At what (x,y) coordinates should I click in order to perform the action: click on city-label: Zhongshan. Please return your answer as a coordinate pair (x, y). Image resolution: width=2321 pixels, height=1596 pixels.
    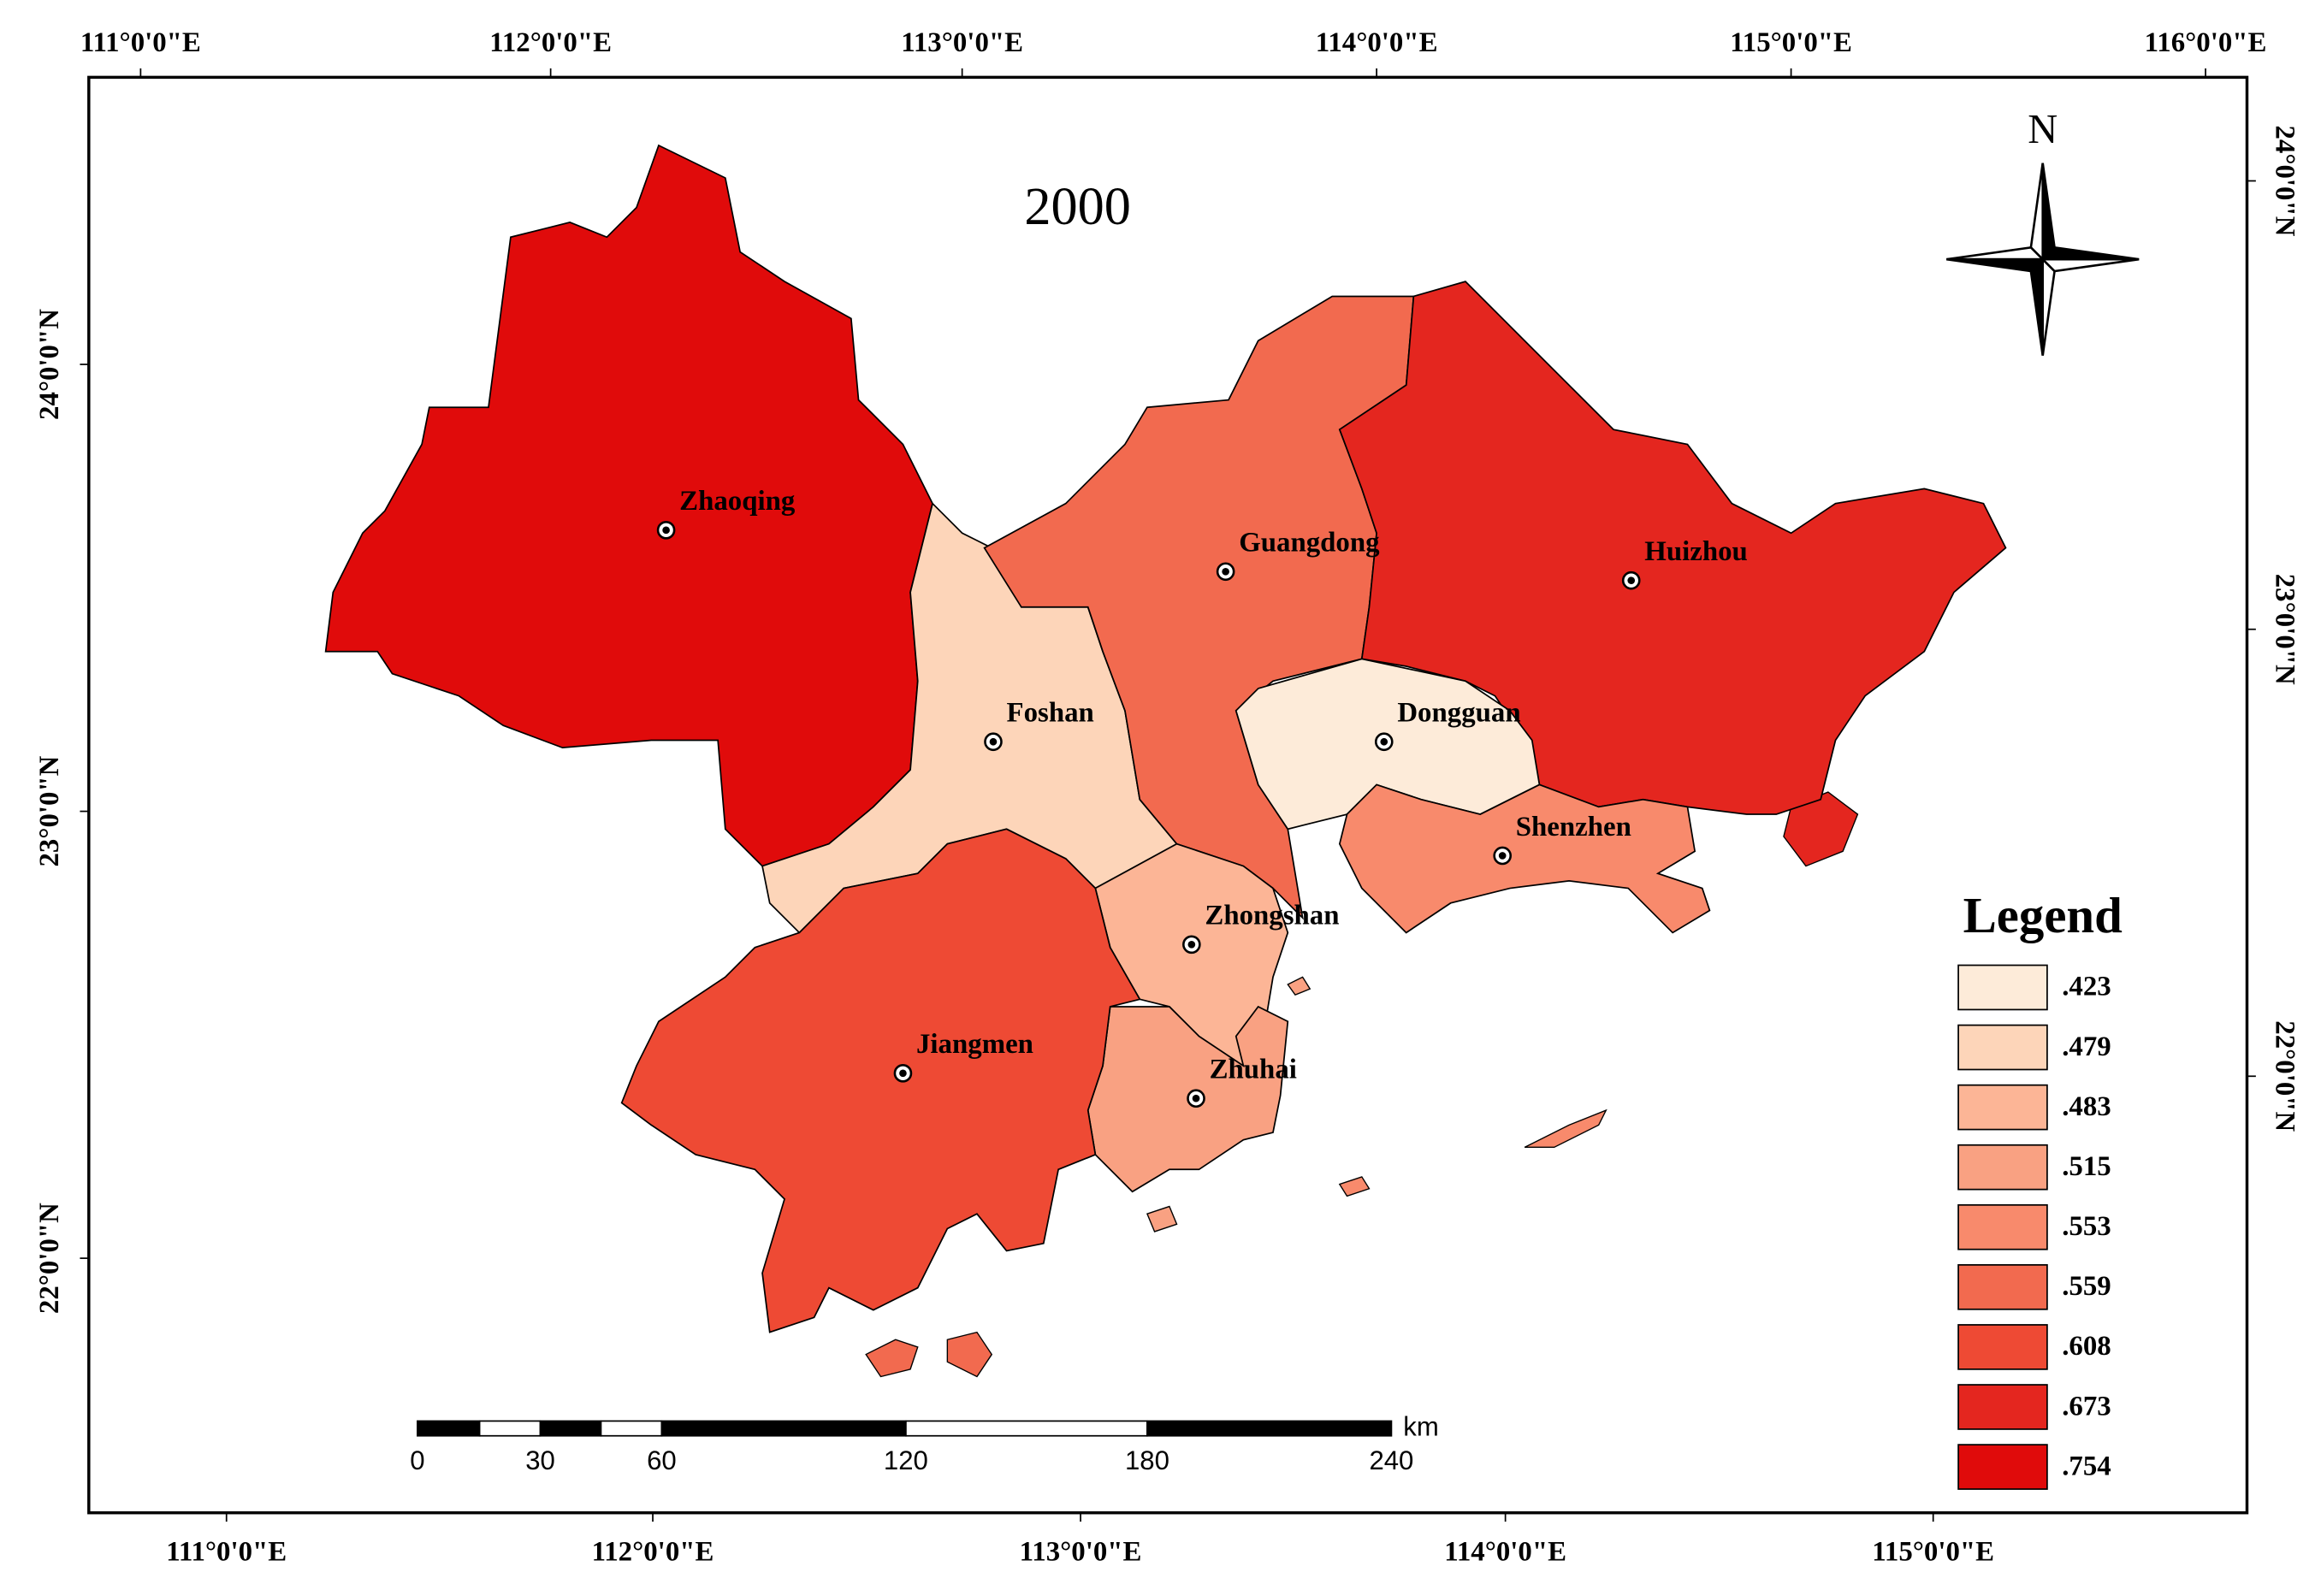
    Looking at the image, I should click on (1272, 916).